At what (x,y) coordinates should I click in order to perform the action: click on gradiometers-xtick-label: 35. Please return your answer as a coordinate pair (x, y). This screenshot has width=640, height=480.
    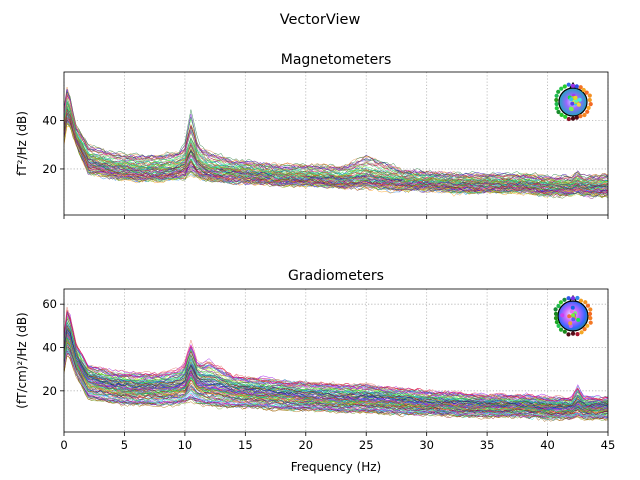
    Looking at the image, I should click on (487, 445).